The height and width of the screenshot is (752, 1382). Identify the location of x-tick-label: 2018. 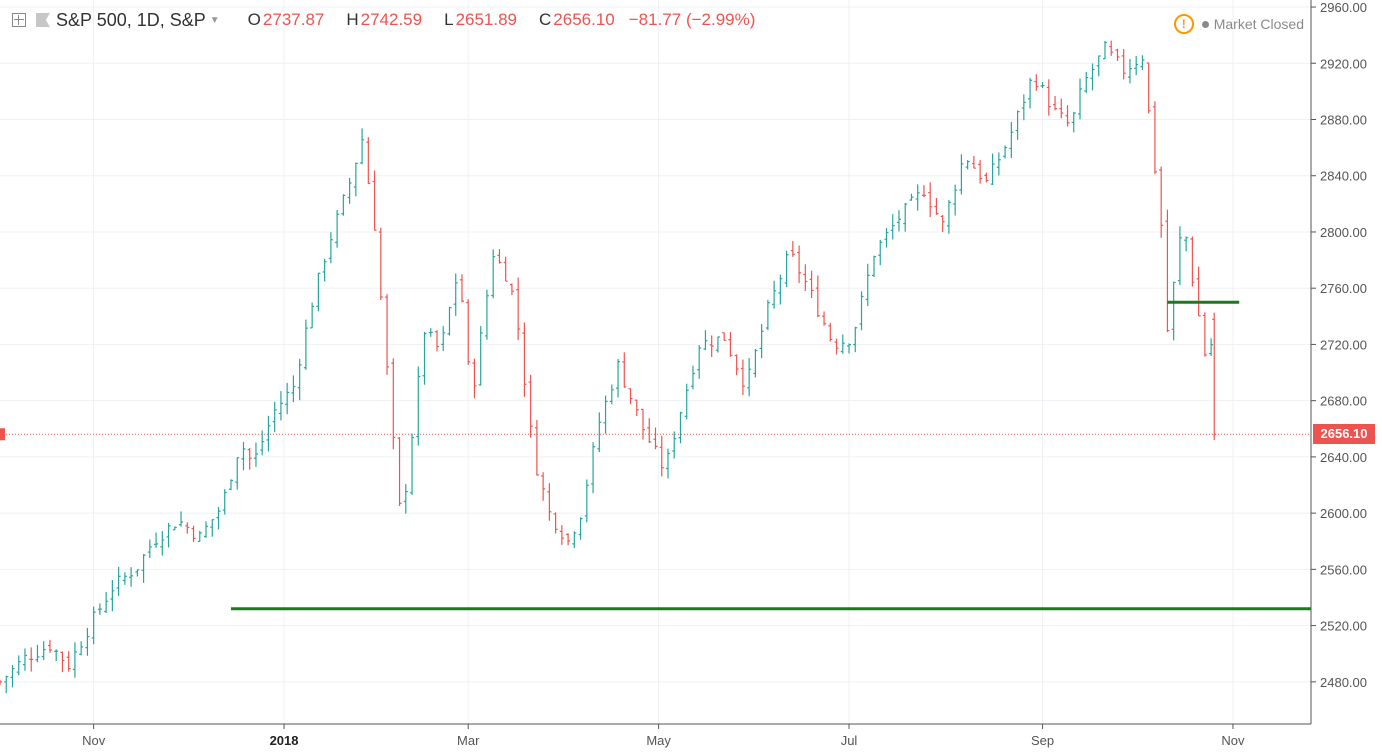
(284, 740).